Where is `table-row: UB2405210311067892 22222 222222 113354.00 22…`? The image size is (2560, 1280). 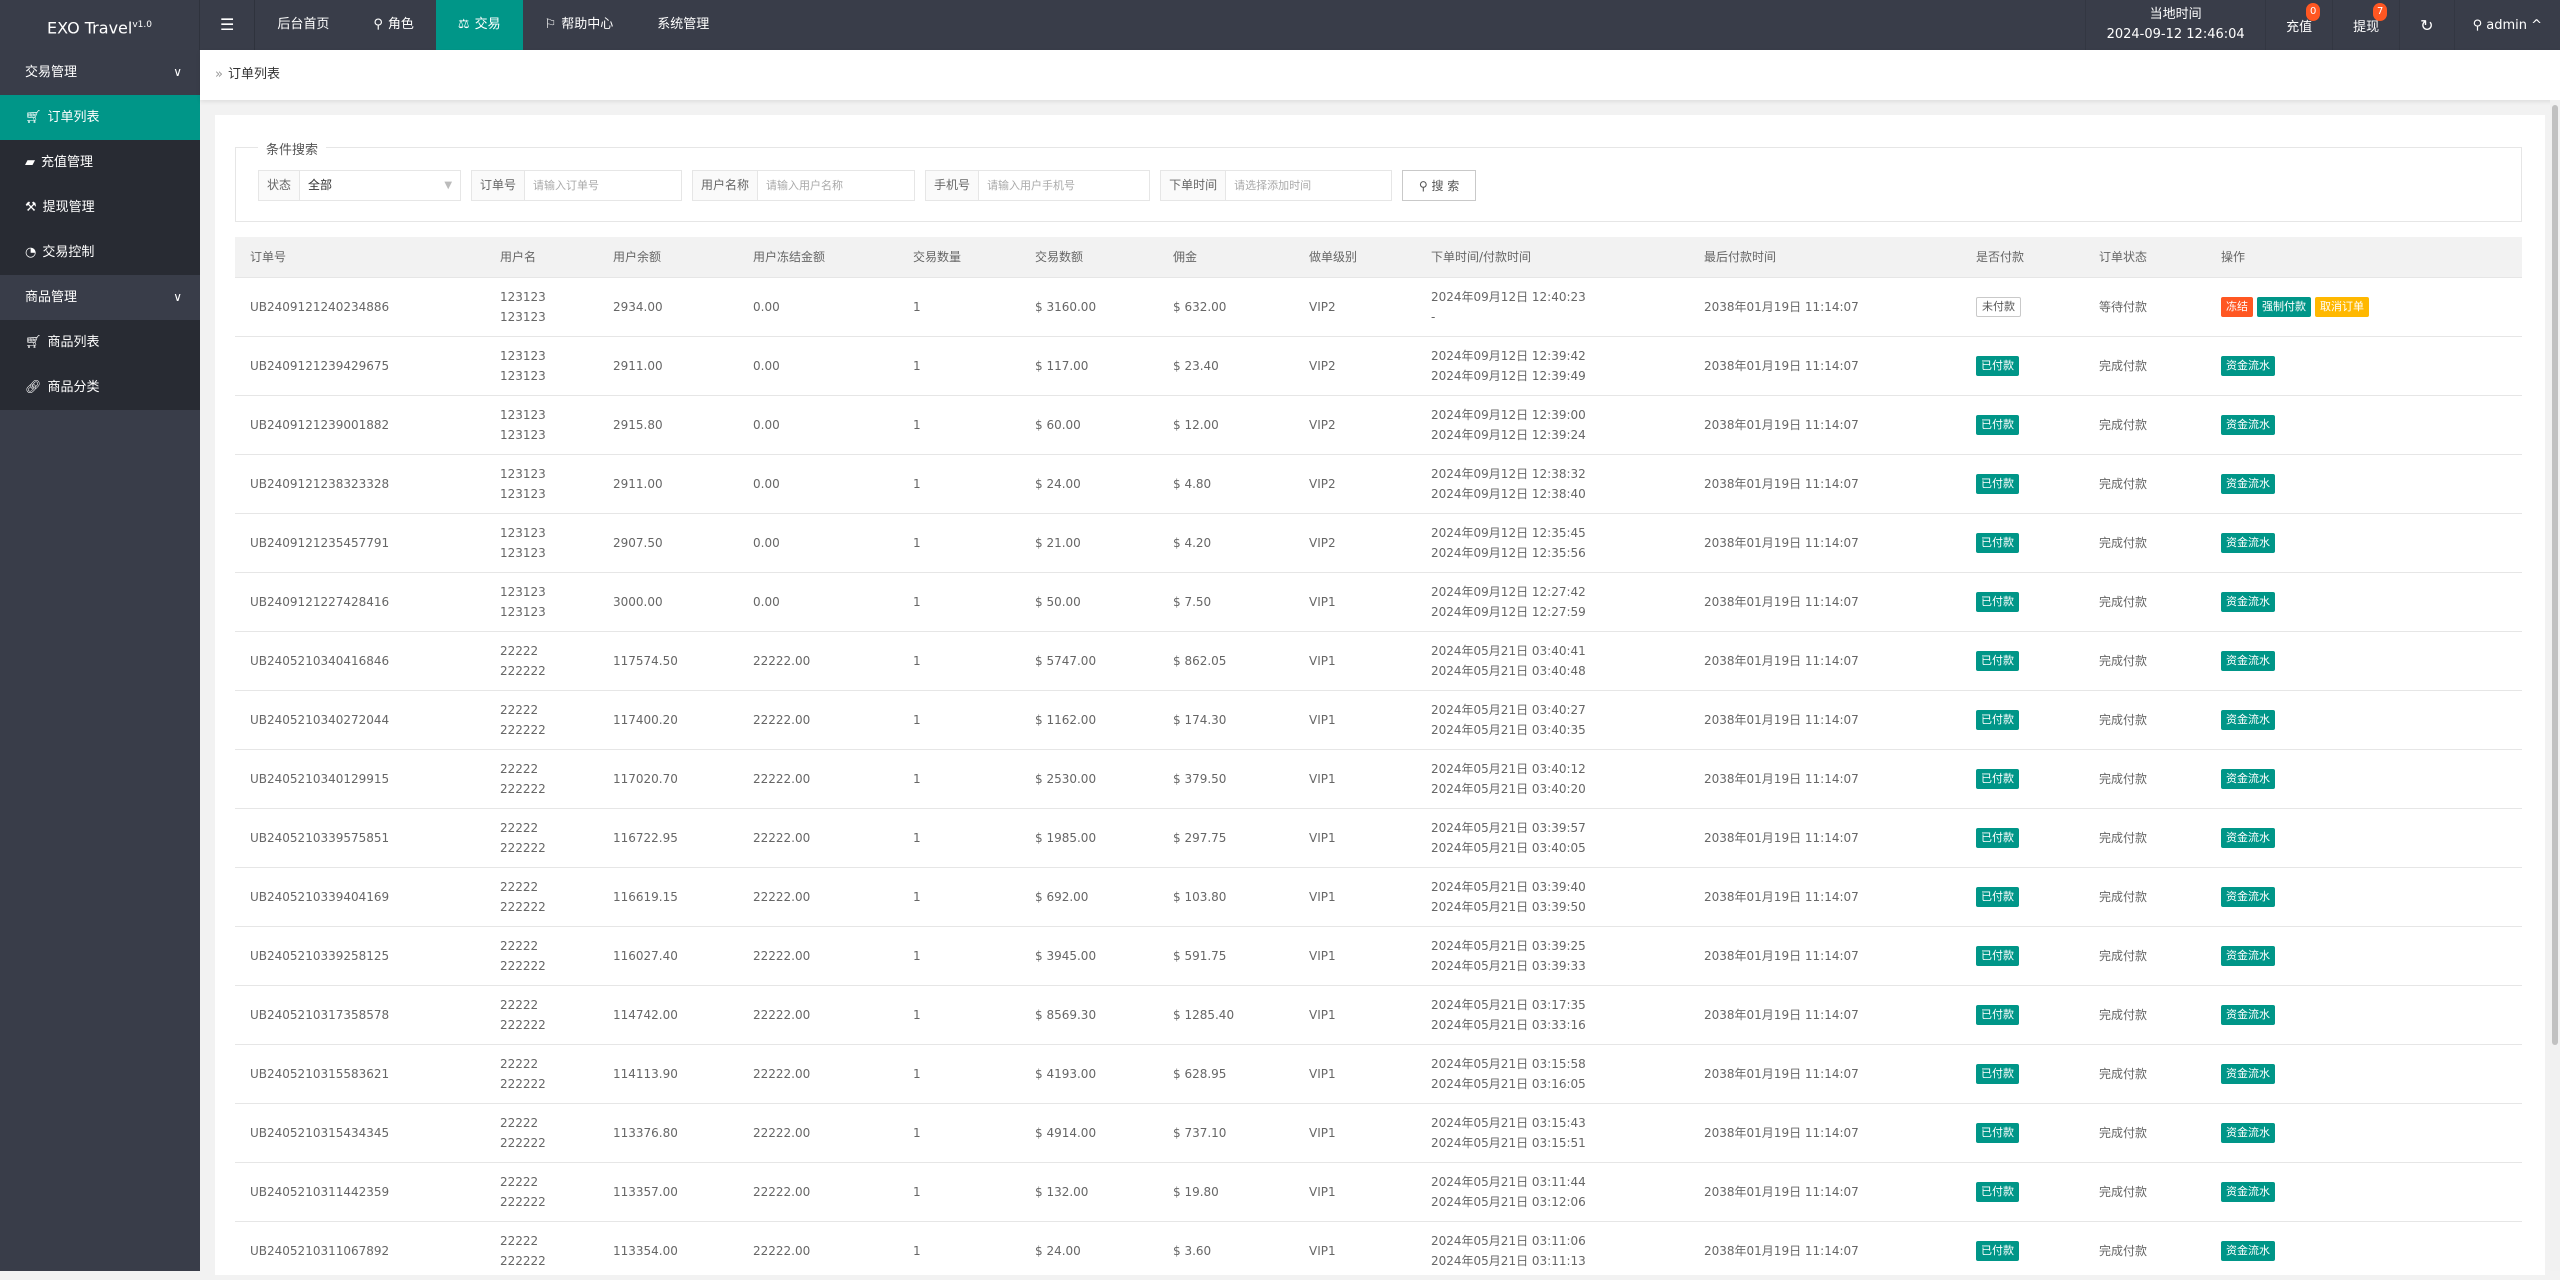
table-row: UB2405210311067892 22222 222222 113354.00 22… is located at coordinates (1378, 1250).